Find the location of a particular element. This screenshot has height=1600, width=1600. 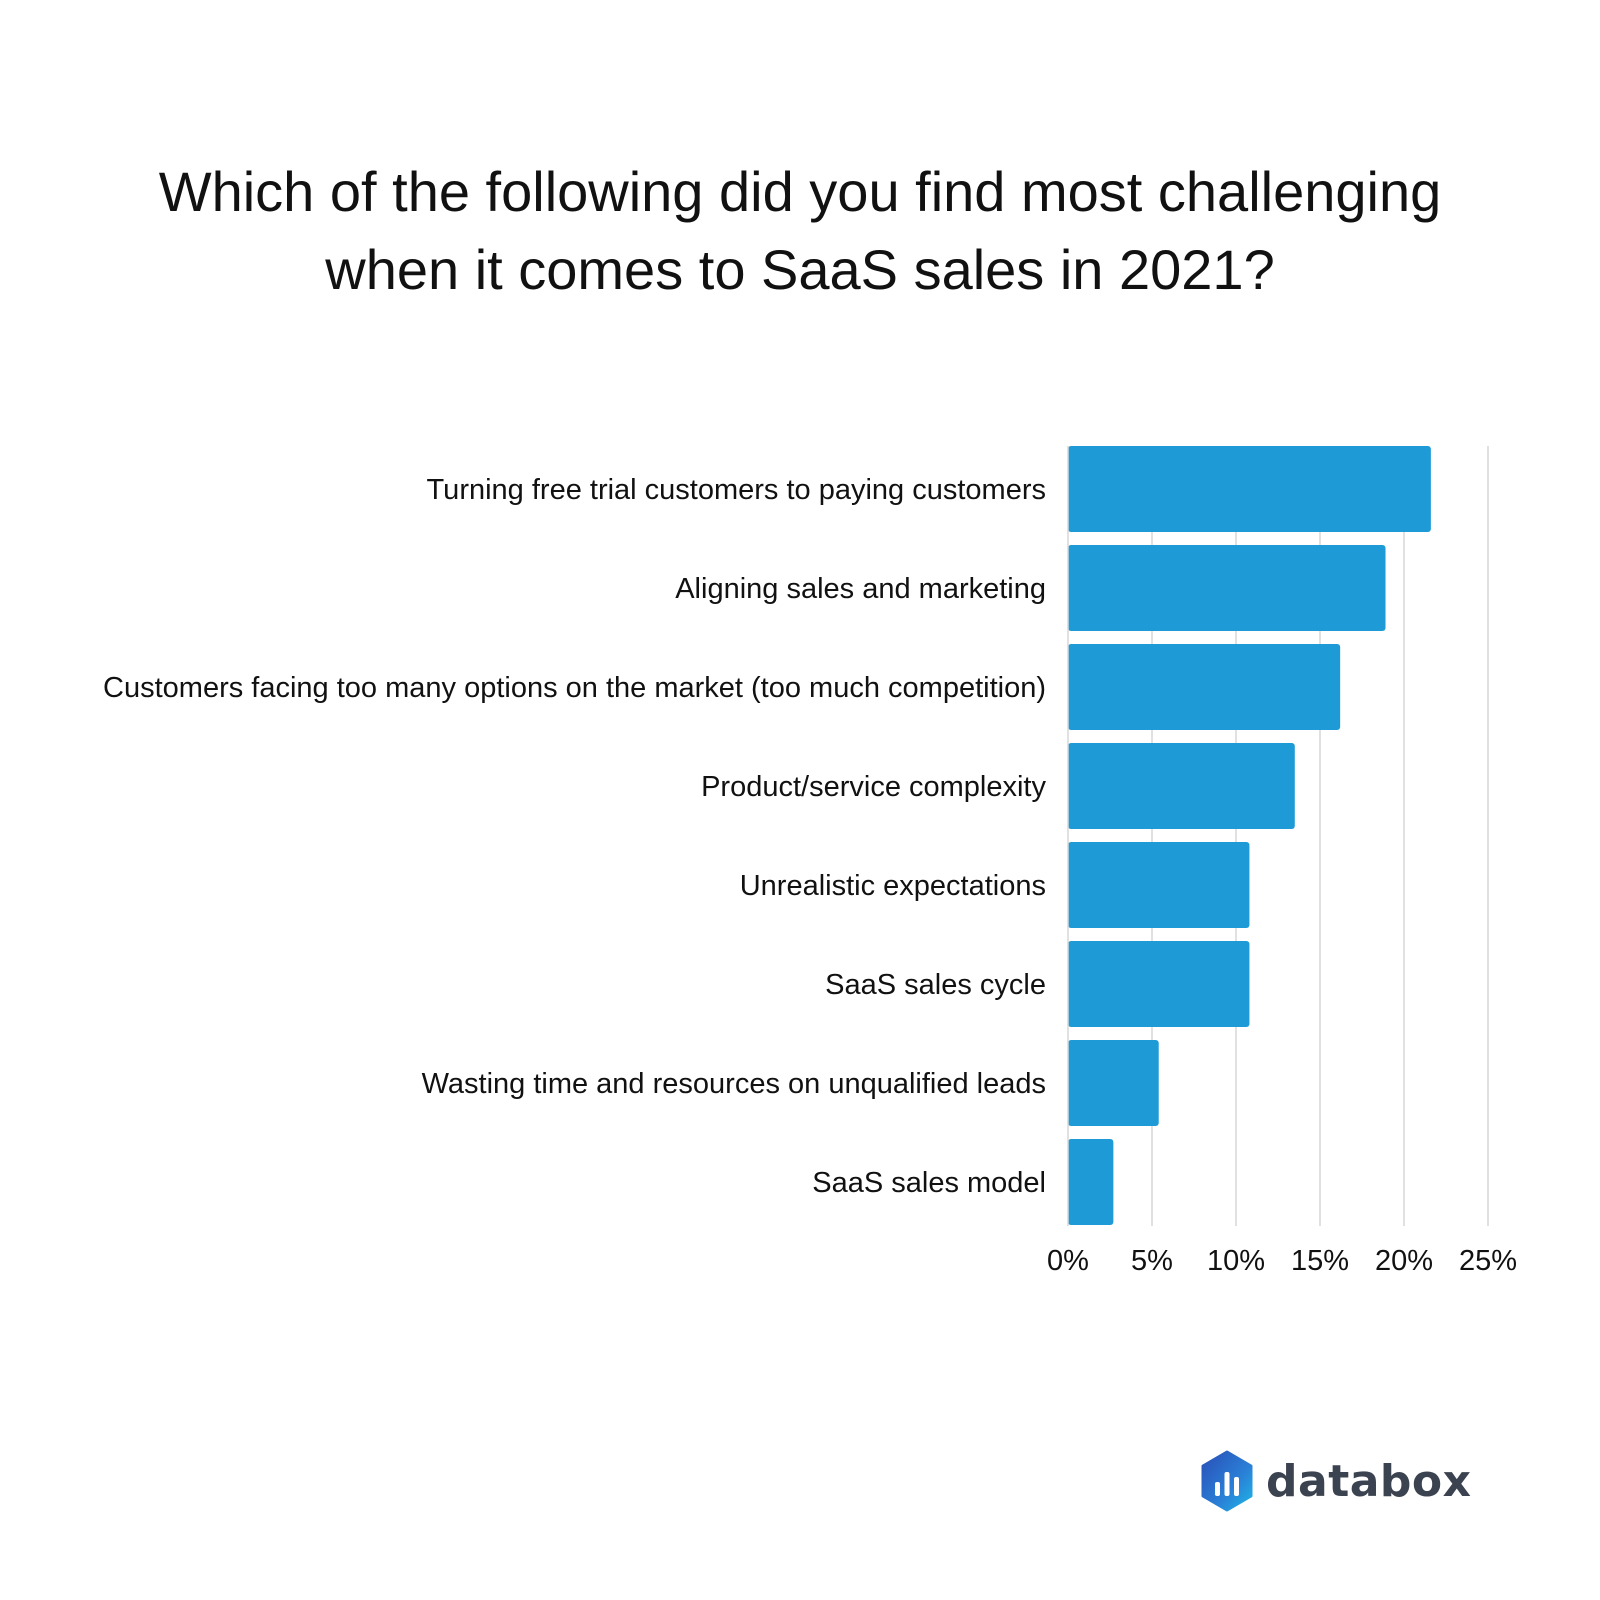

x-tick-label: 20% is located at coordinates (1404, 1261).